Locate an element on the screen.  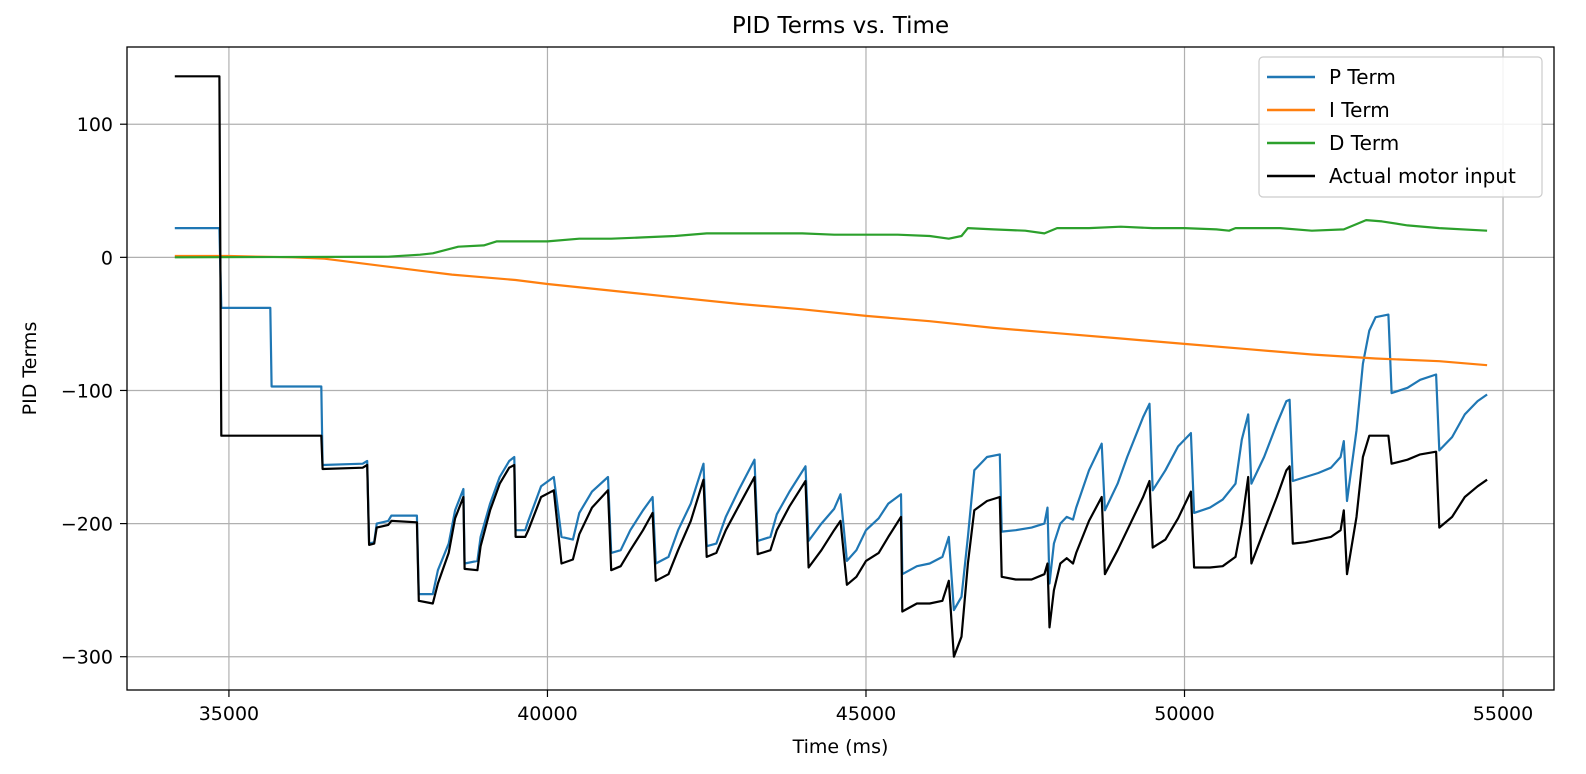
x-tick-label: 35000 is located at coordinates (229, 714).